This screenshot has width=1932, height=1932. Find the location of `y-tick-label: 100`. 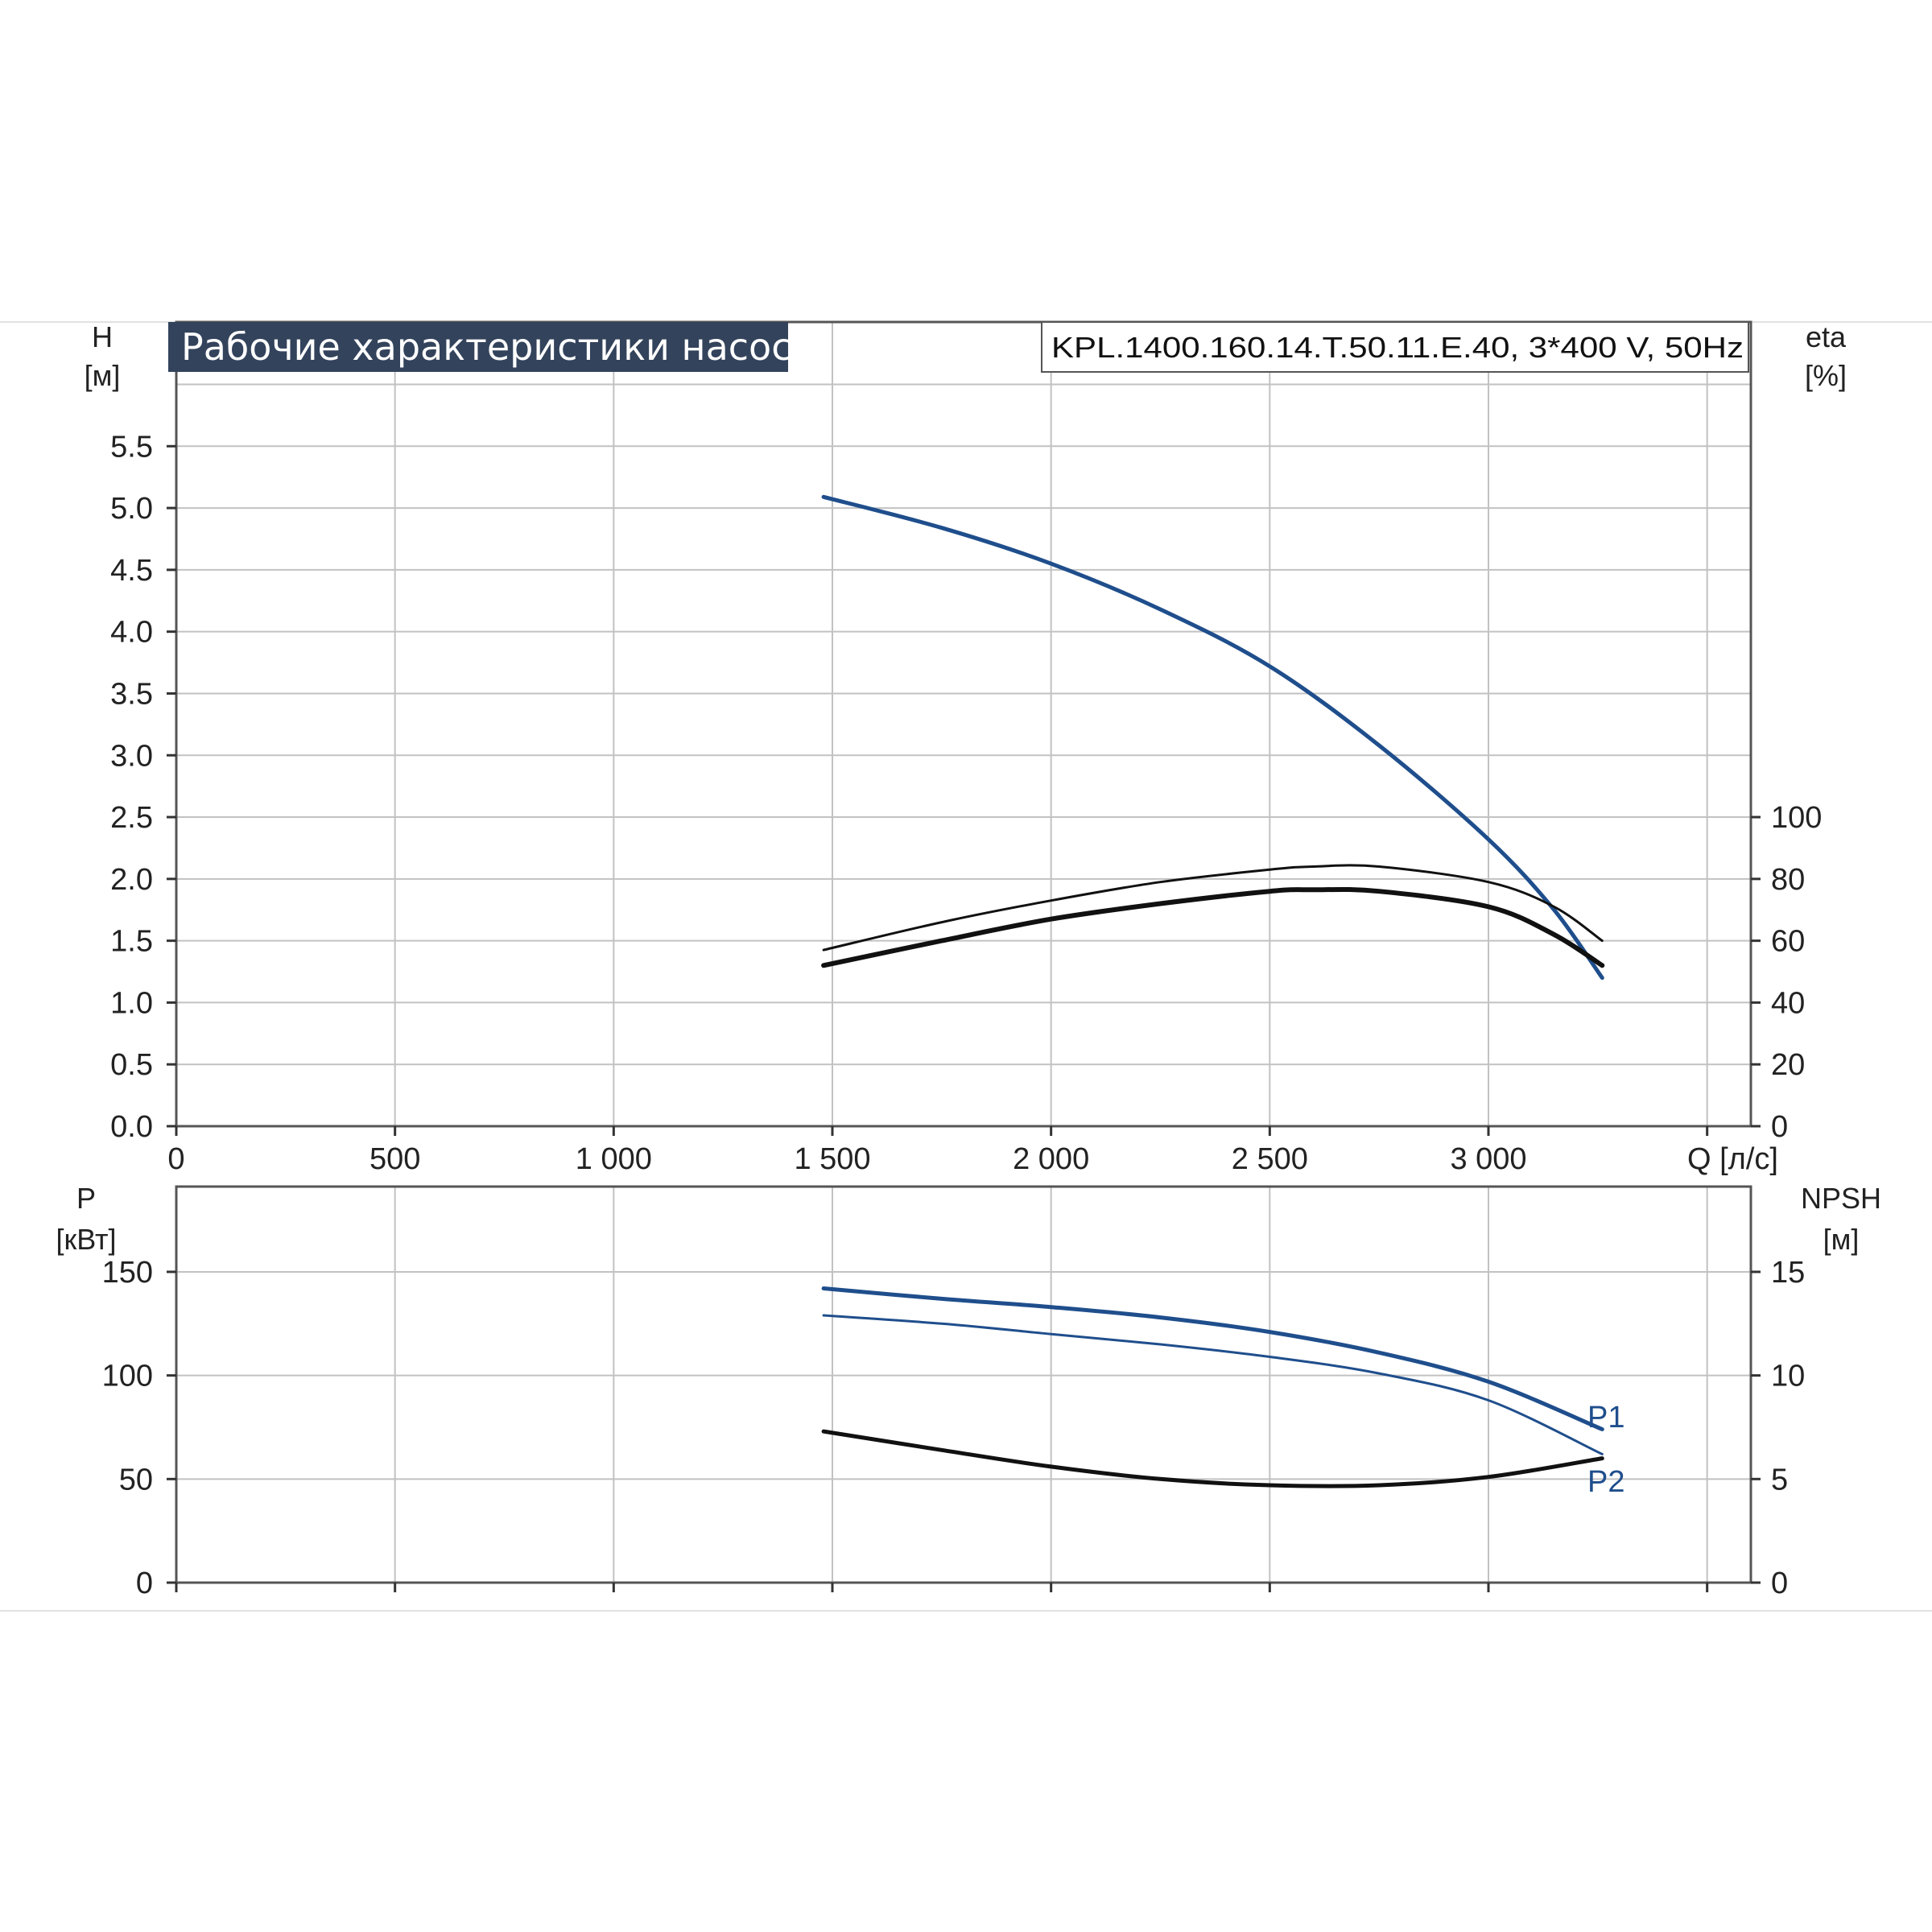

y-tick-label: 100 is located at coordinates (127, 1376).